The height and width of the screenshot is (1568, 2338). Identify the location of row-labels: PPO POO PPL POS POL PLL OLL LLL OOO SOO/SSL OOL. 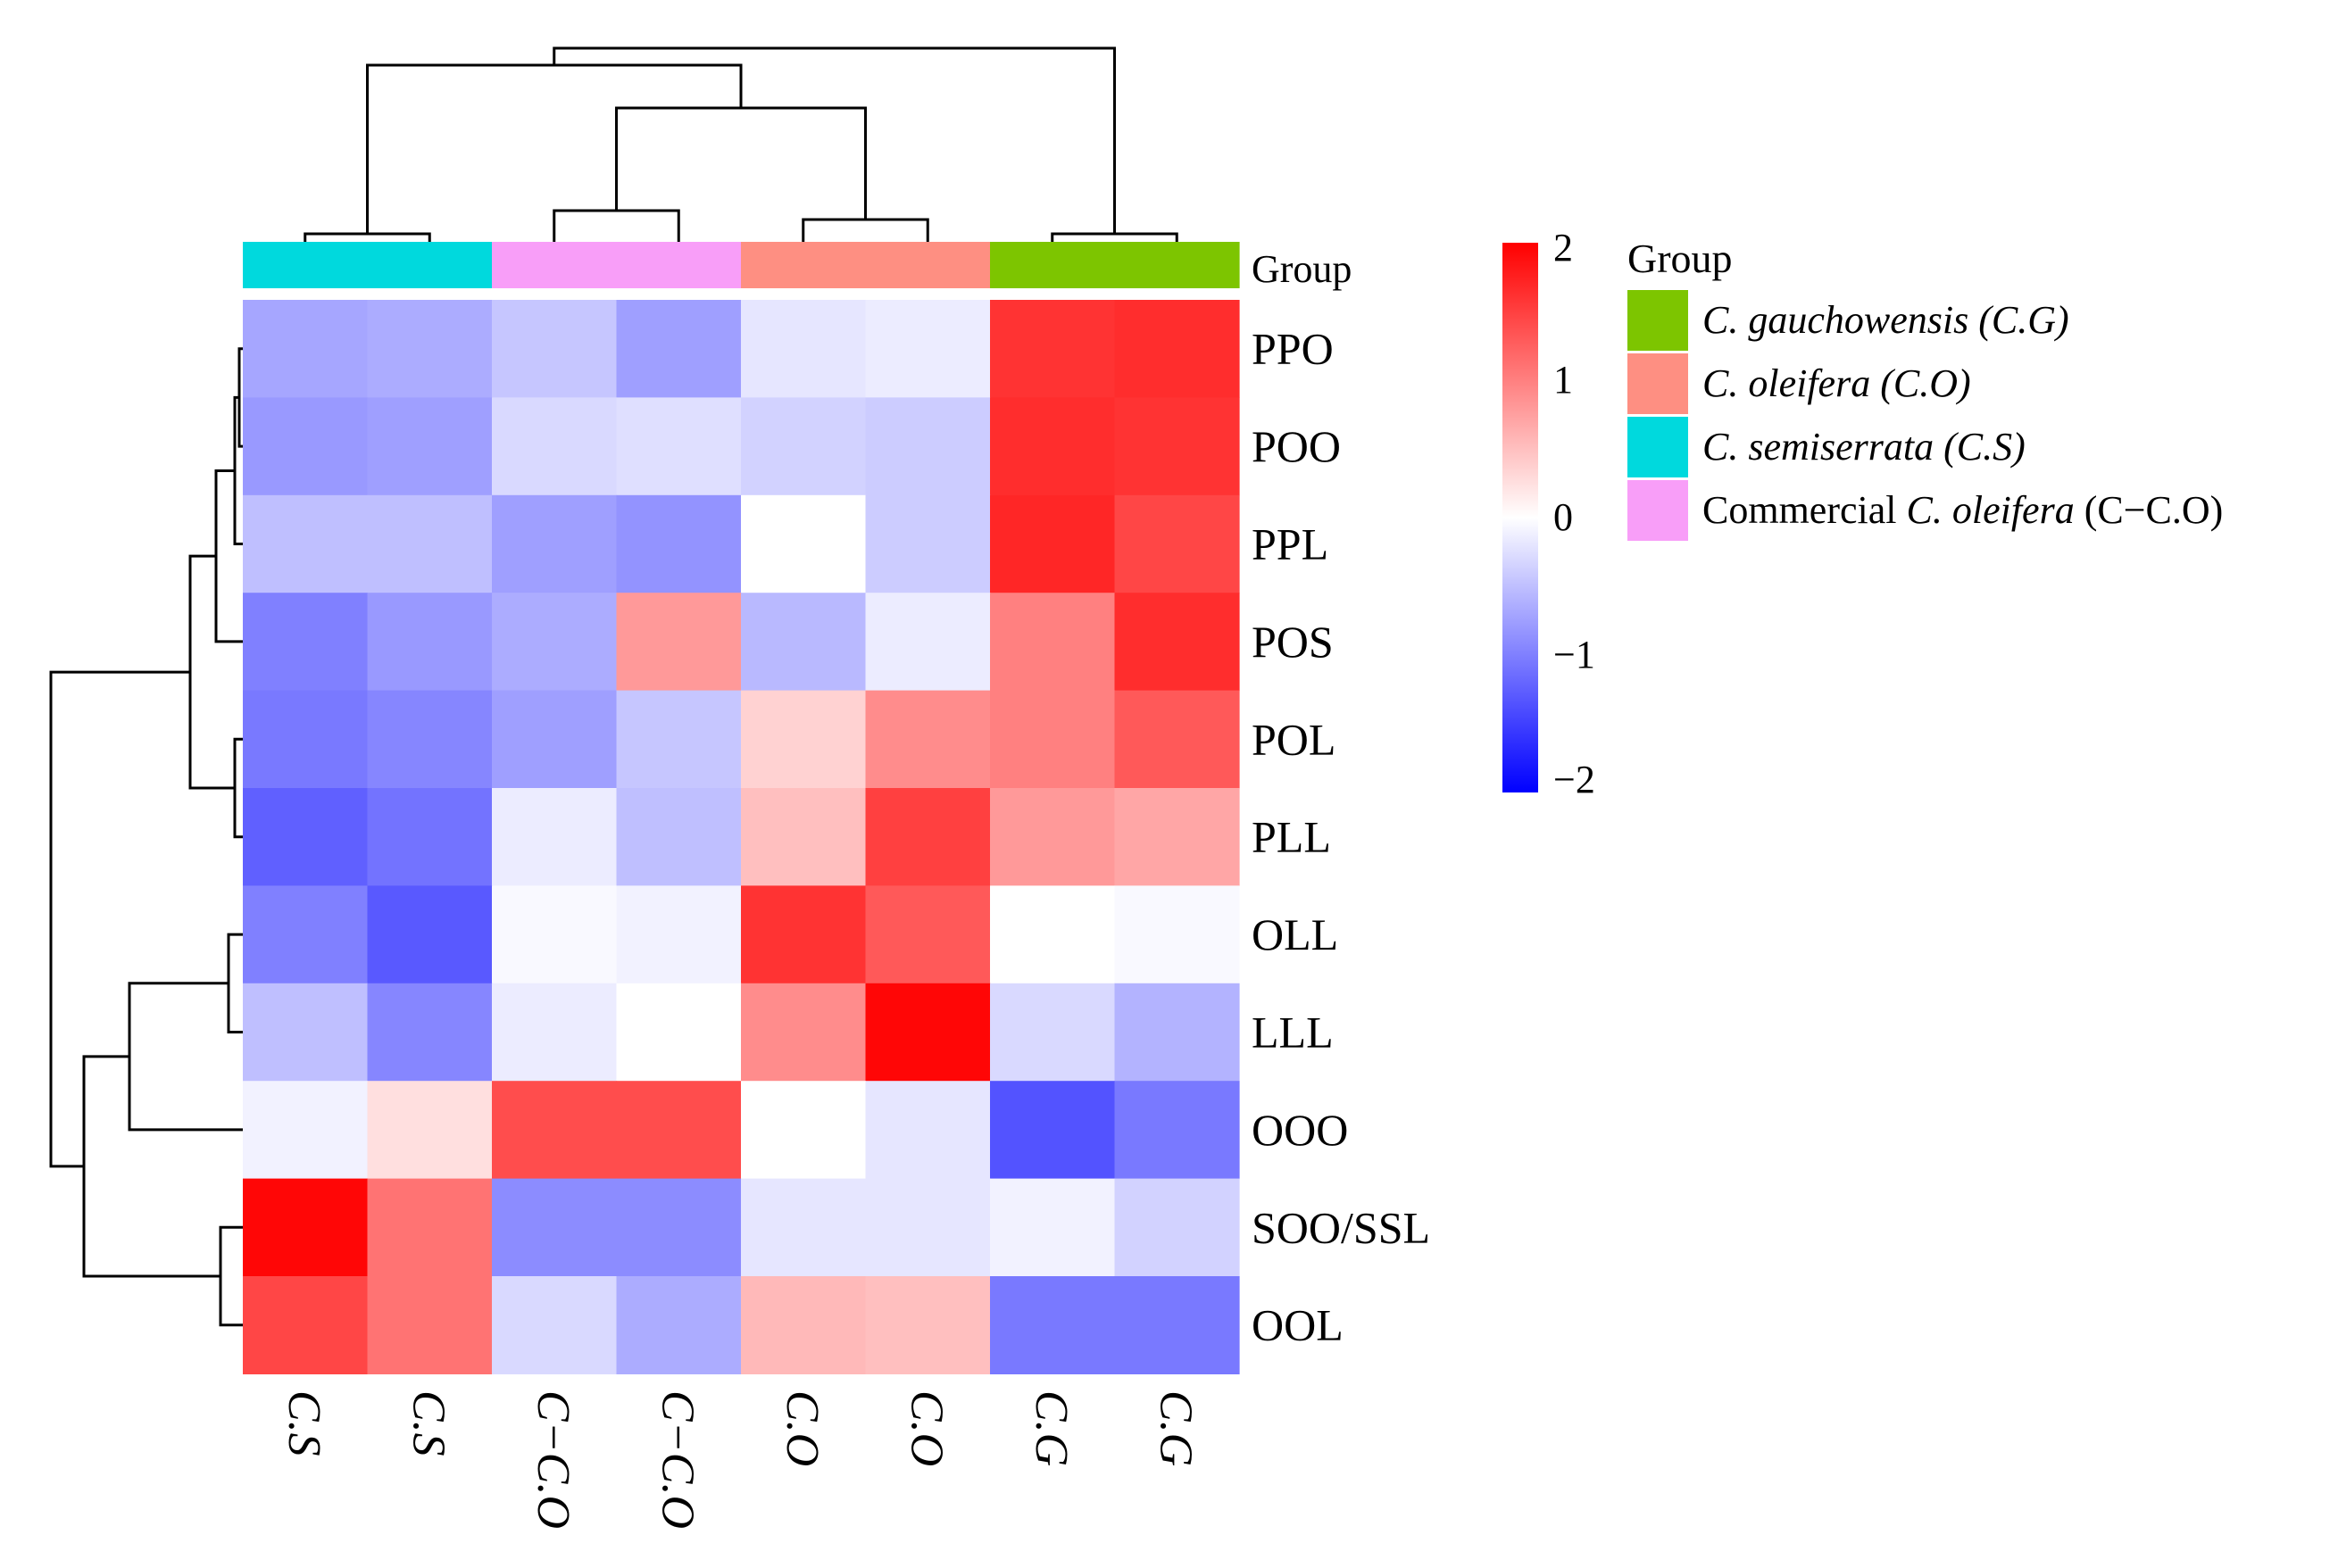
(1341, 837).